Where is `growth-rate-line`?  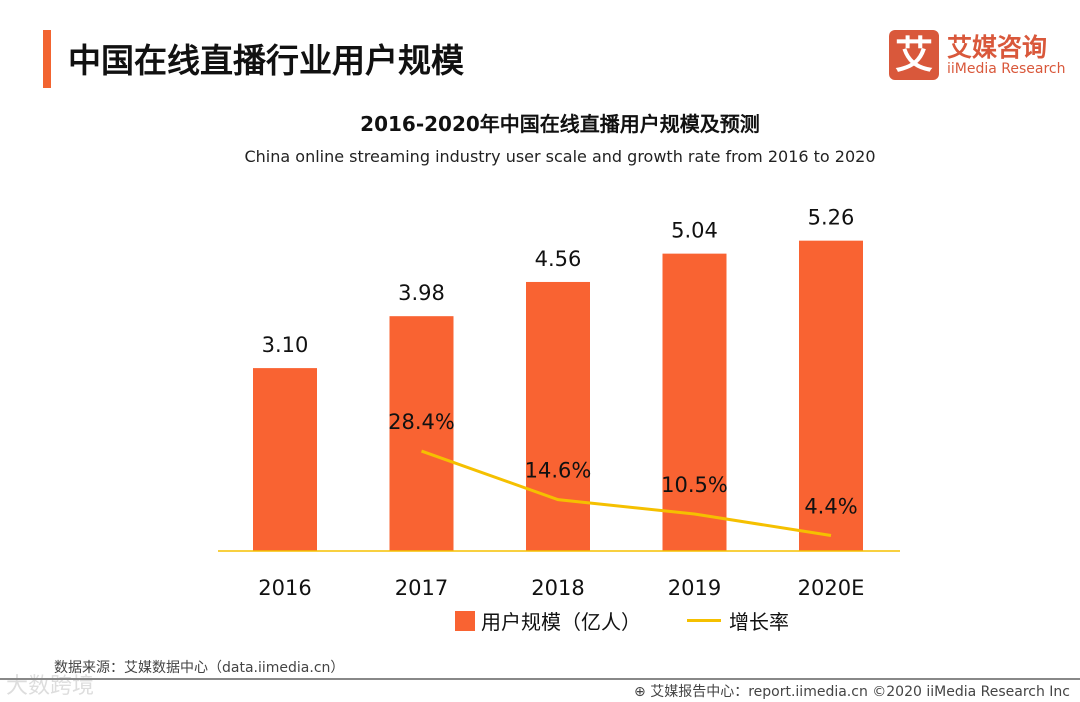 growth-rate-line is located at coordinates (626, 493).